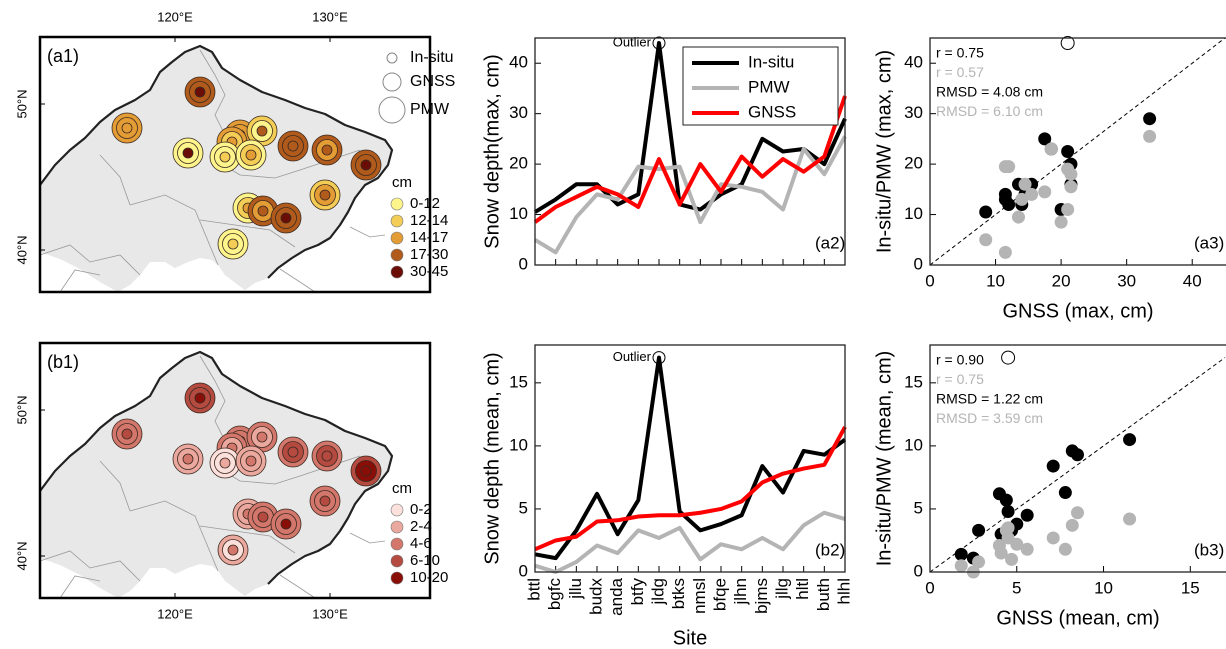 The width and height of the screenshot is (1226, 649). I want to click on one-to-one-line, so click(1077, 465).